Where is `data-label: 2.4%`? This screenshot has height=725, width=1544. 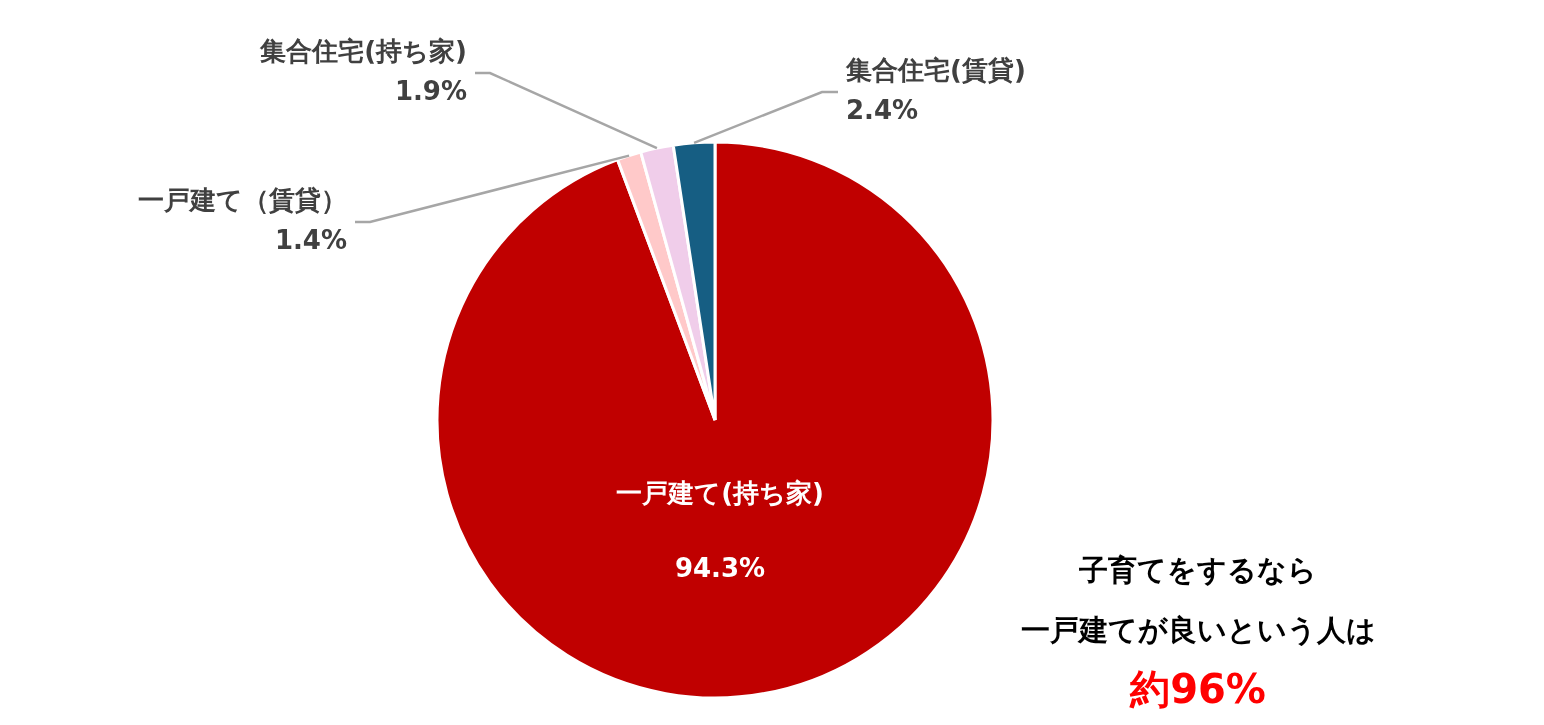
data-label: 2.4% is located at coordinates (882, 109).